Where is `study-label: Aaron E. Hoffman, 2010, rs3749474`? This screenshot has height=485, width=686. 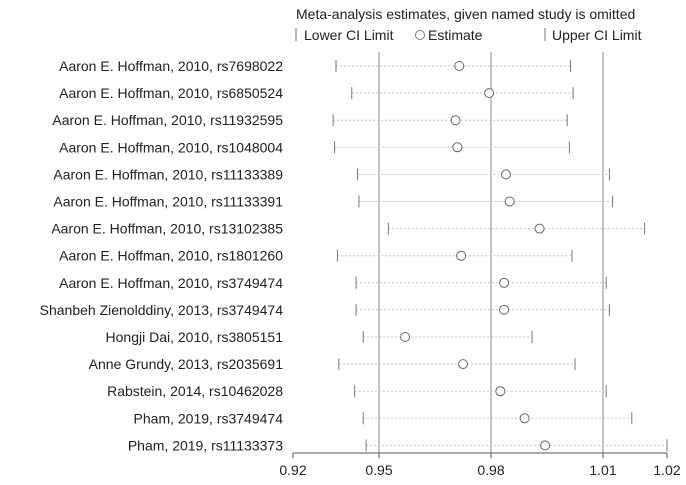 study-label: Aaron E. Hoffman, 2010, rs3749474 is located at coordinates (171, 283).